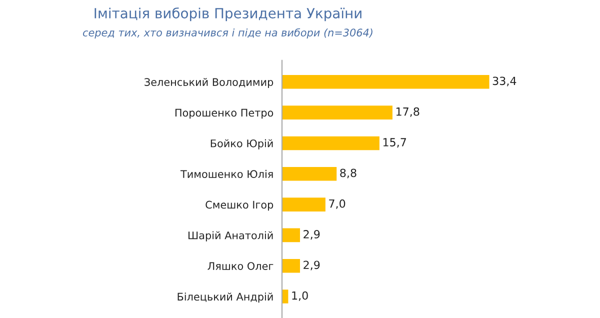 The image size is (600, 318). I want to click on y-tick-label: Ляшко Олег, so click(241, 266).